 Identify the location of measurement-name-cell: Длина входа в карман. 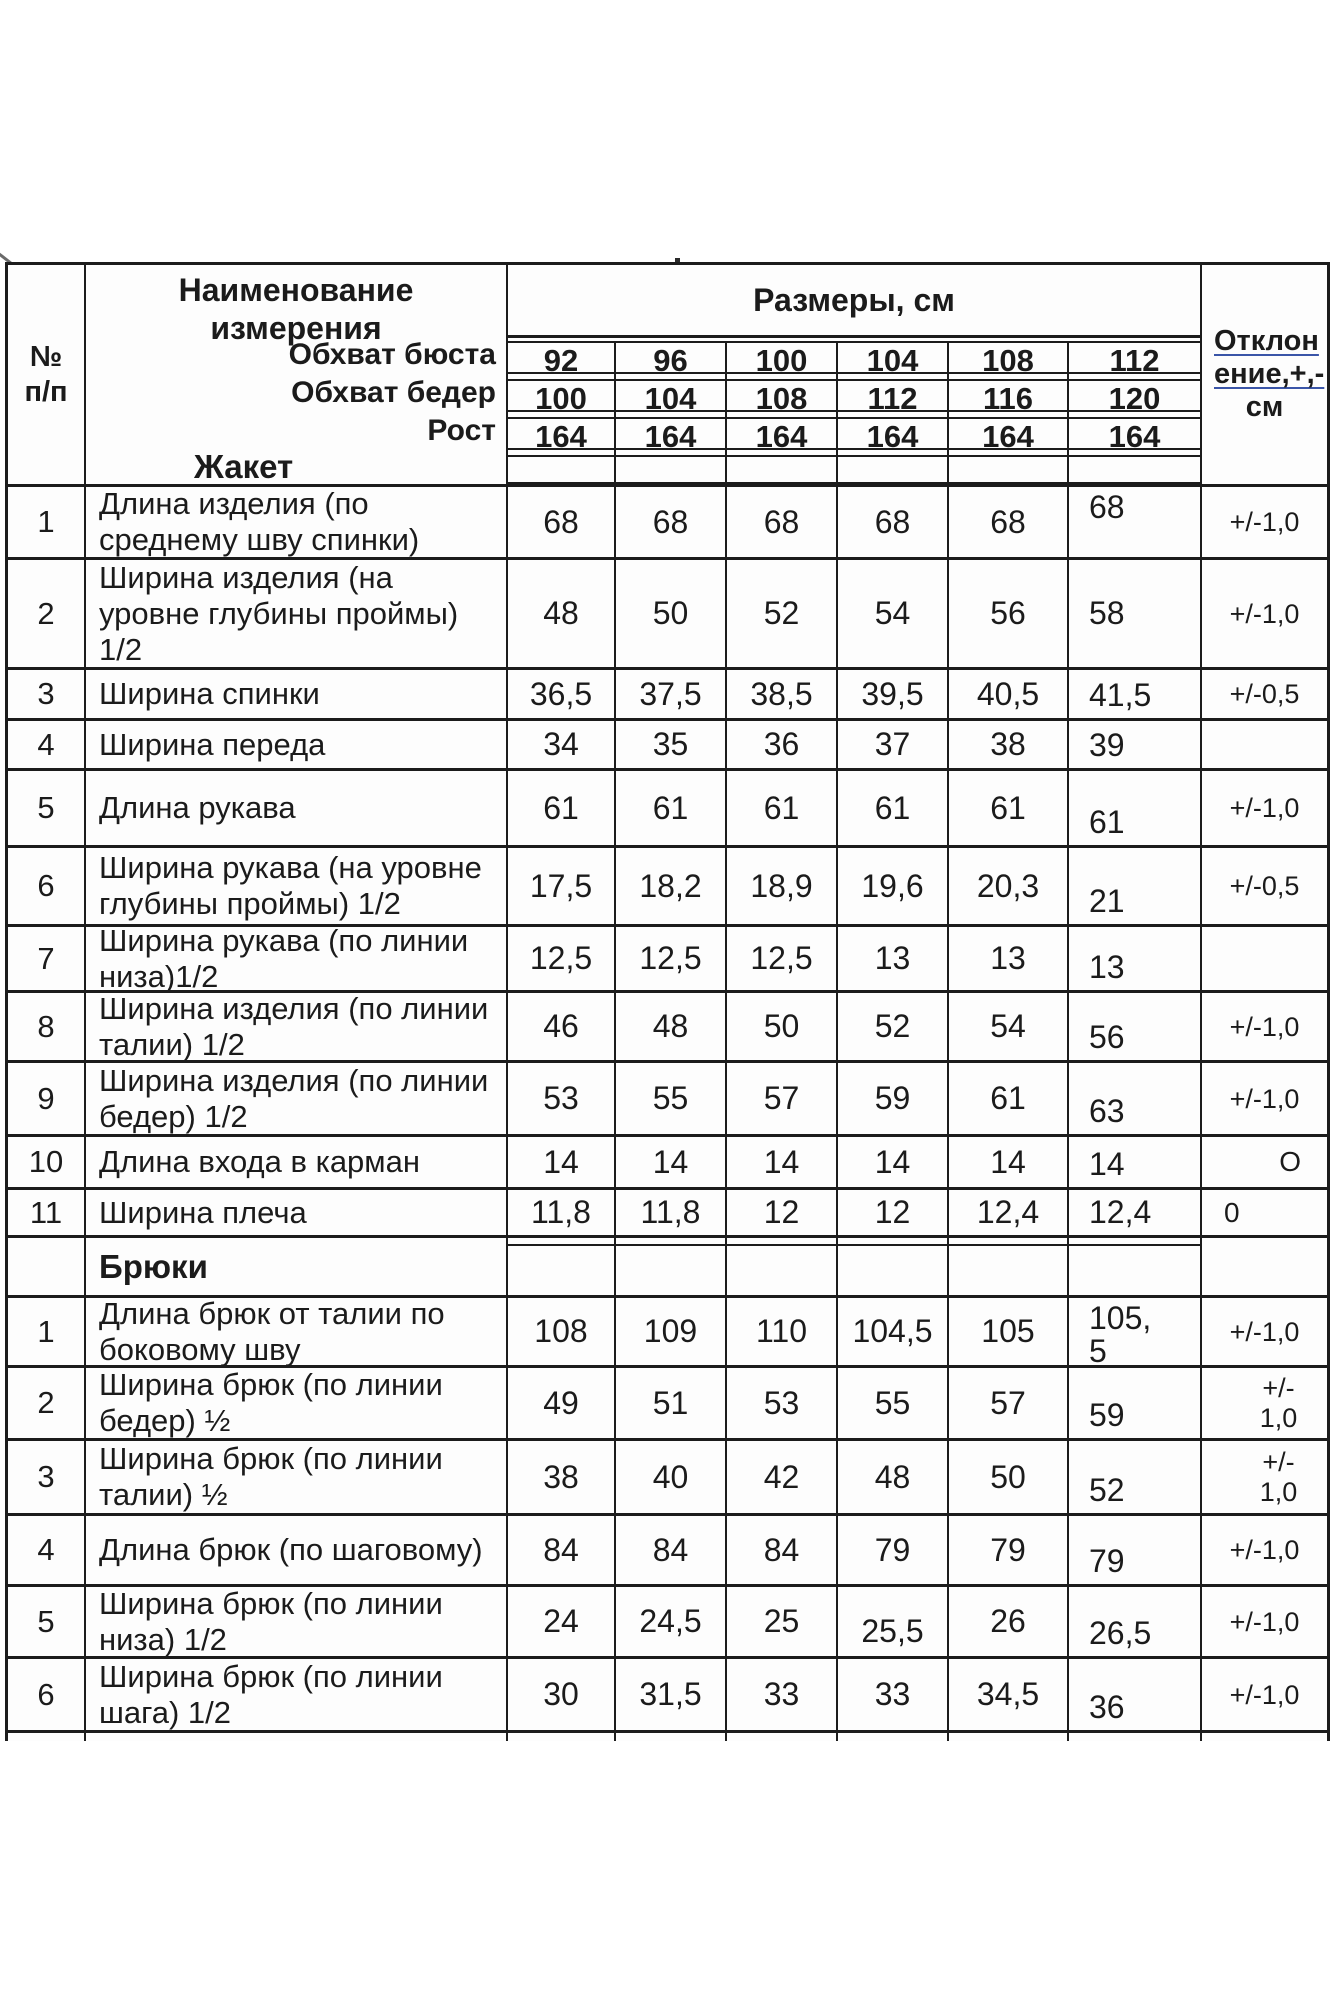
(297, 1162).